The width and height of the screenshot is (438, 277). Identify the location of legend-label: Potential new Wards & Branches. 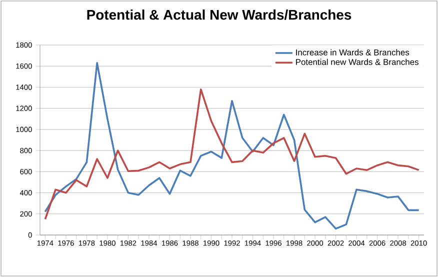
(357, 62).